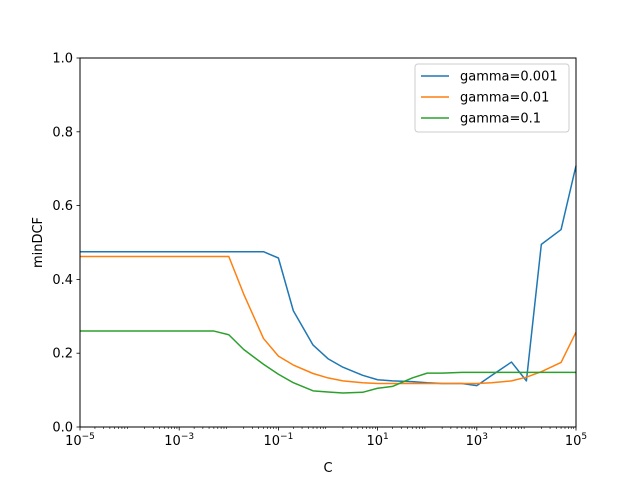 Image resolution: width=640 pixels, height=480 pixels. What do you see at coordinates (62, 354) in the screenshot?
I see `y-tick-label: 0.2` at bounding box center [62, 354].